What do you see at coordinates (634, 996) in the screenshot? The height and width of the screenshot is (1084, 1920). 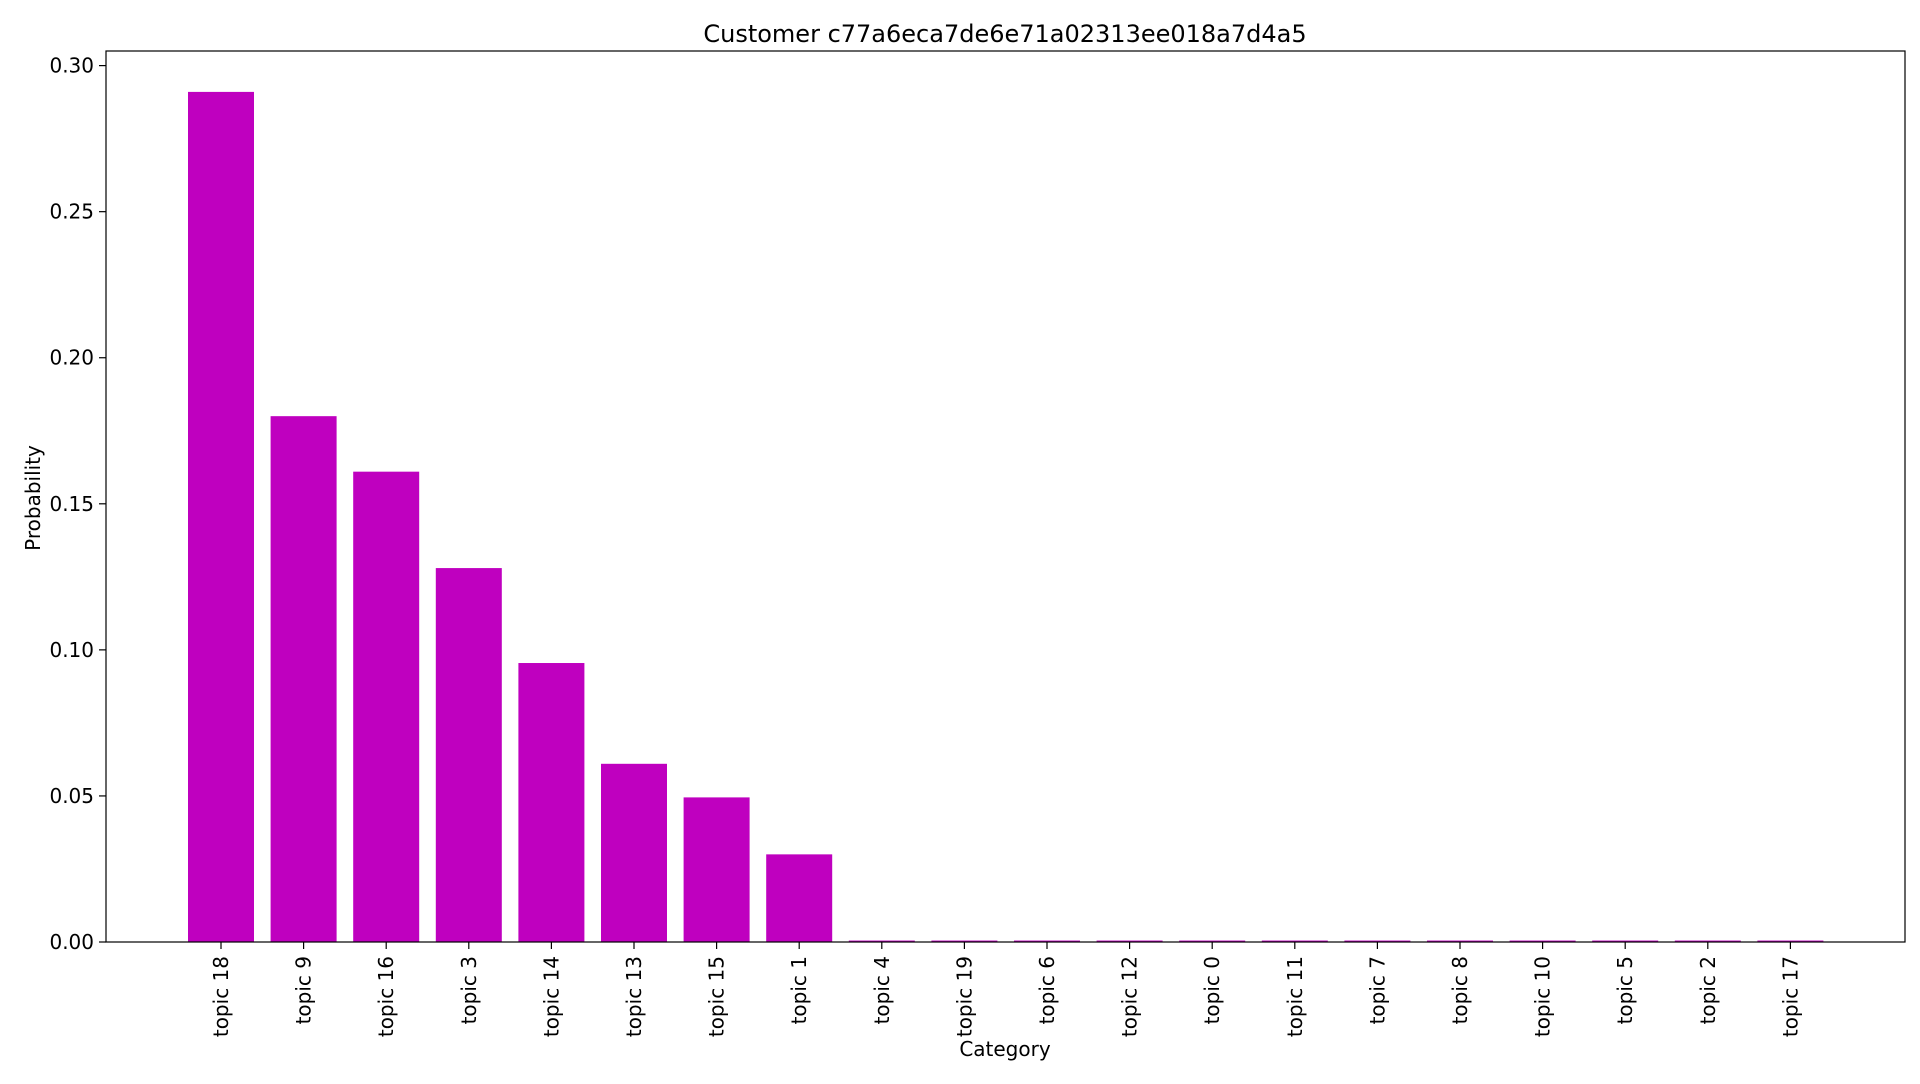 I see `x-tick-label: topic 13` at bounding box center [634, 996].